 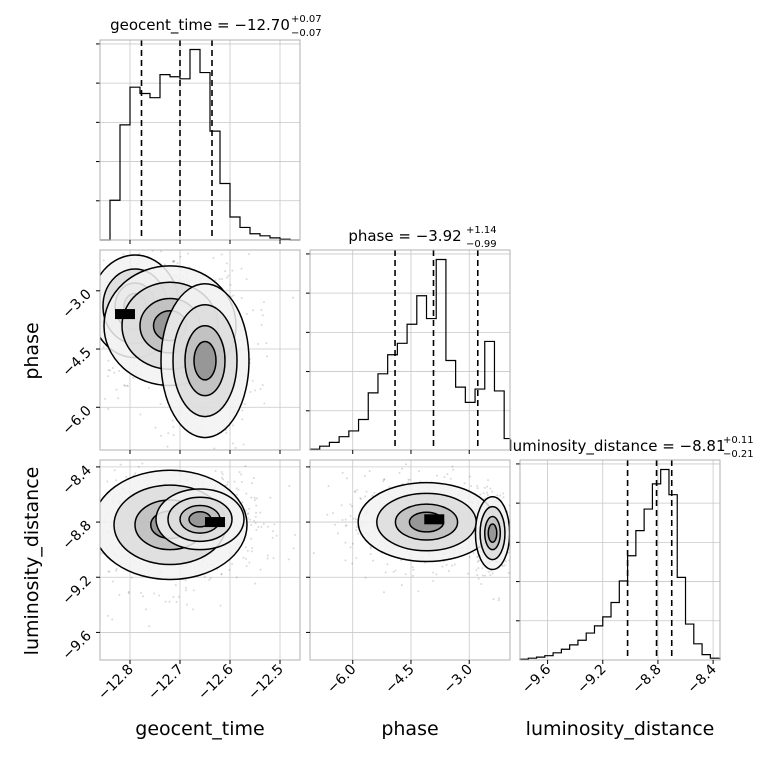 I want to click on density-peak-bin, so click(x=434, y=519).